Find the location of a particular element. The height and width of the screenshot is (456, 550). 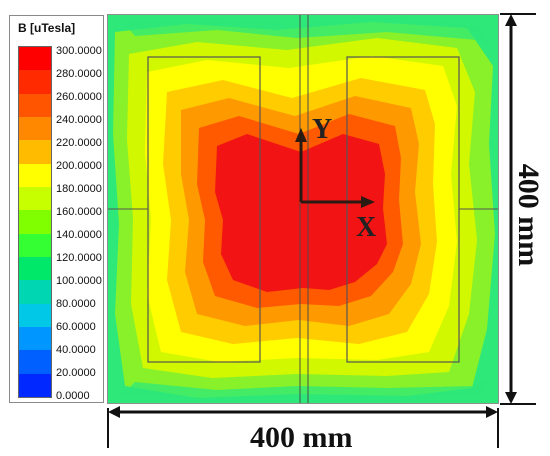

legend-title: B [uTesla] is located at coordinates (47, 28).